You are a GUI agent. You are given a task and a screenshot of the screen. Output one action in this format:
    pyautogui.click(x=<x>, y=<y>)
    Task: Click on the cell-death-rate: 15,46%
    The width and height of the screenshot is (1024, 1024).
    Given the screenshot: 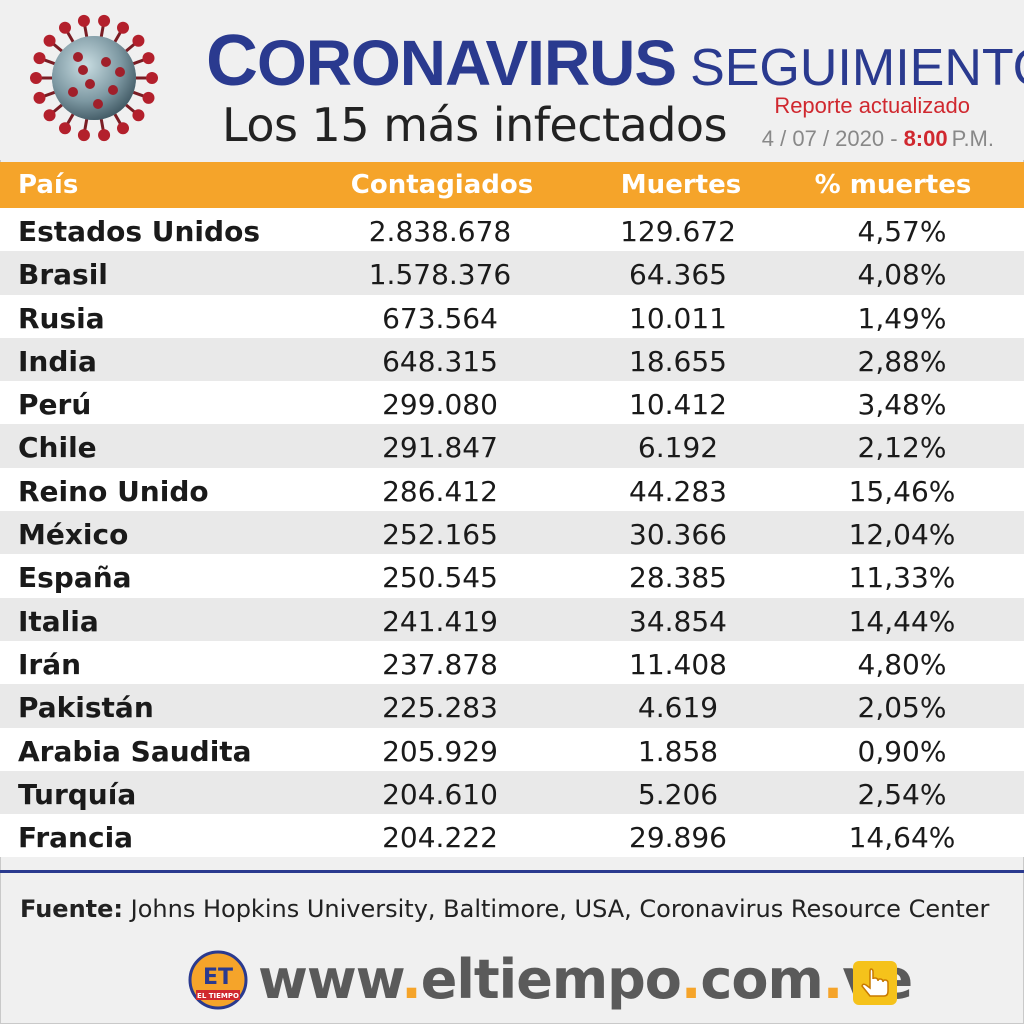 What is the action you would take?
    pyautogui.click(x=902, y=491)
    